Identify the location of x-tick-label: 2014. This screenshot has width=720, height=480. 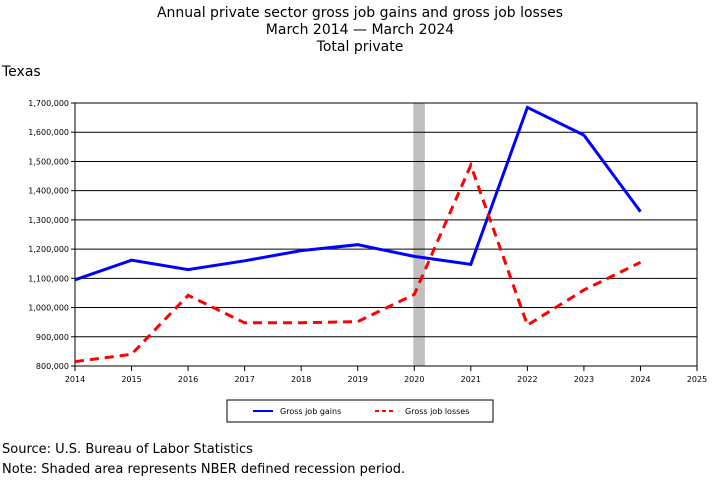
(75, 379).